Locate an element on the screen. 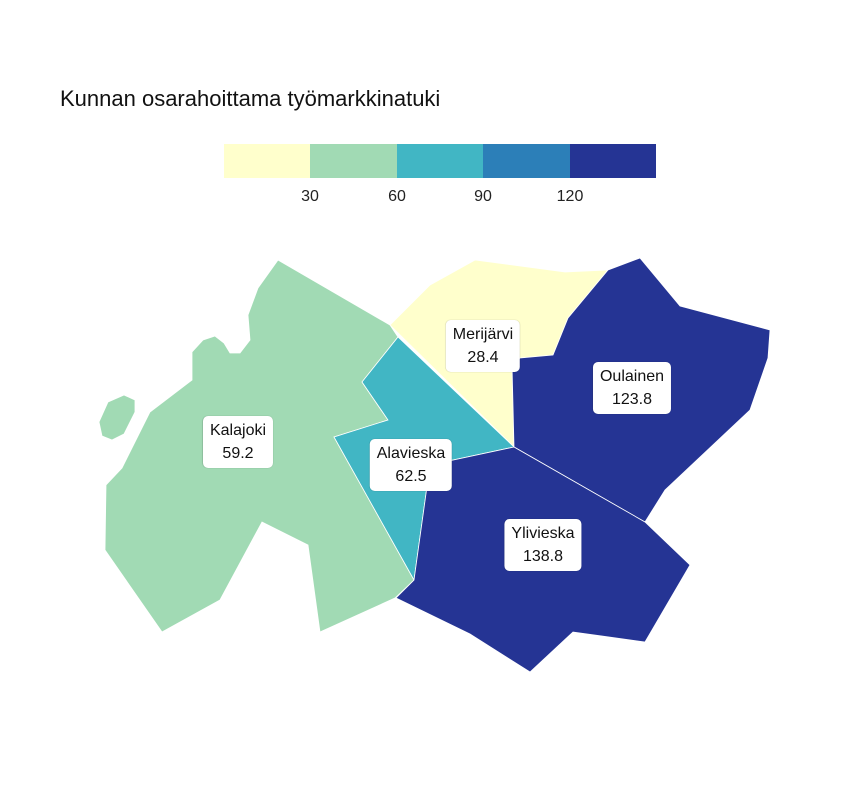 This screenshot has height=792, width=864. legend-tick-120: 120 is located at coordinates (570, 196).